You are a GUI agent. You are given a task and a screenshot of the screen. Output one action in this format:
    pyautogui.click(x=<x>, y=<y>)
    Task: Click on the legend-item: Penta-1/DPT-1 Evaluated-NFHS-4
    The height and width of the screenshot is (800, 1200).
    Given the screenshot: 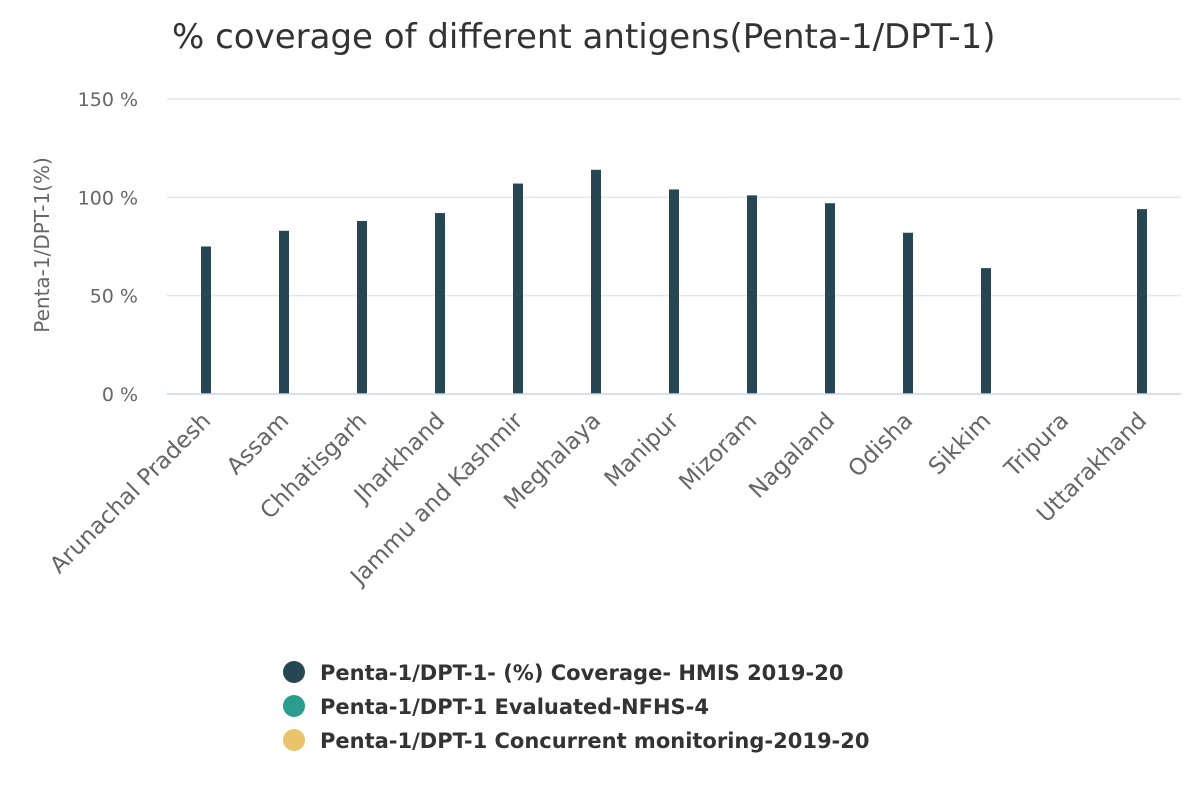 What is the action you would take?
    pyautogui.click(x=496, y=707)
    